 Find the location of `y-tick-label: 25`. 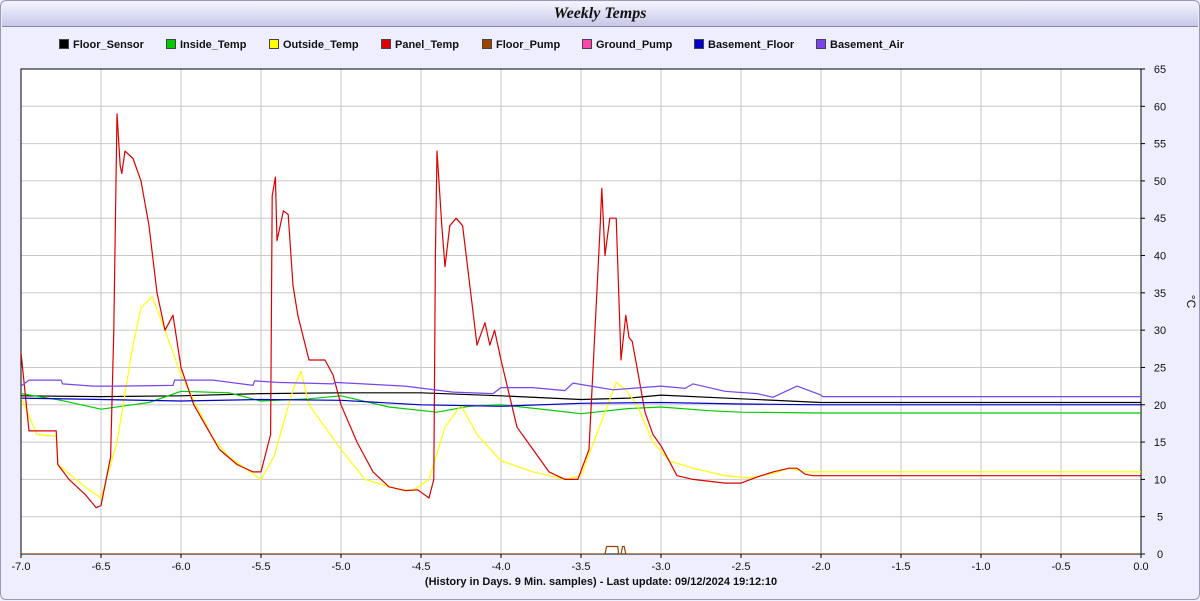

y-tick-label: 25 is located at coordinates (1160, 368).